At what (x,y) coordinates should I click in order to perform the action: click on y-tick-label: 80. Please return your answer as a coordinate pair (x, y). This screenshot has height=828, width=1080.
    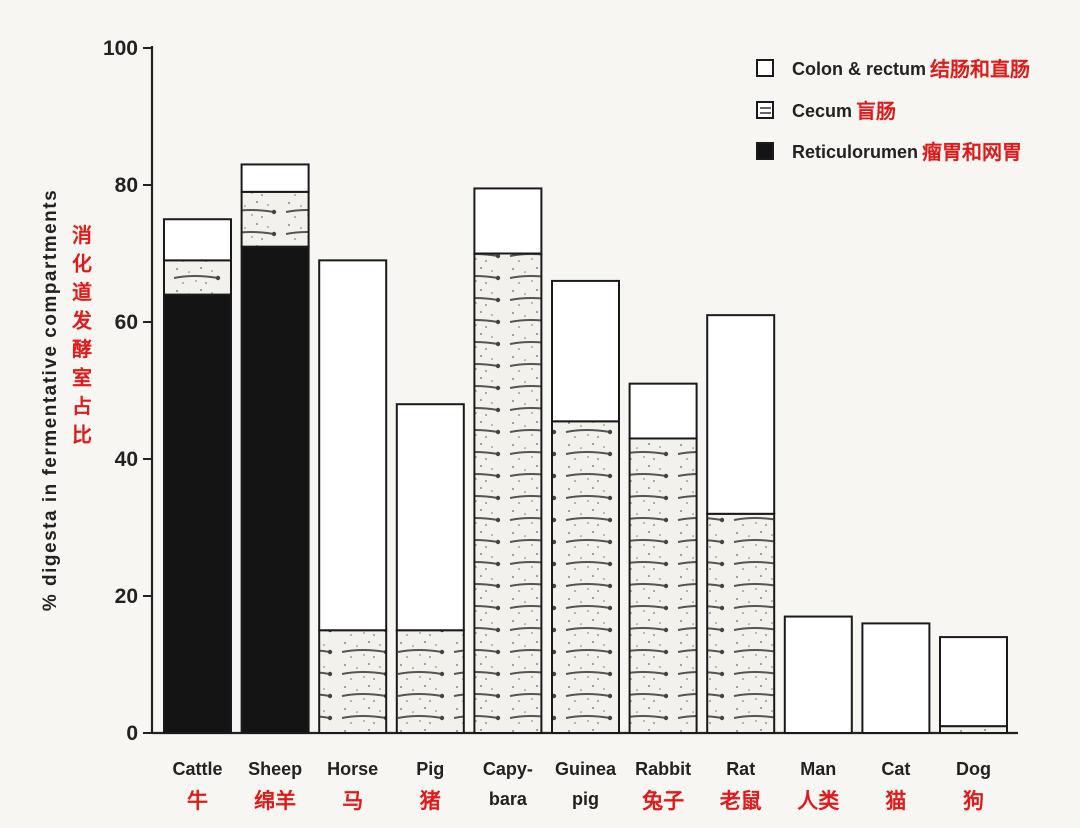
    Looking at the image, I should click on (126, 185).